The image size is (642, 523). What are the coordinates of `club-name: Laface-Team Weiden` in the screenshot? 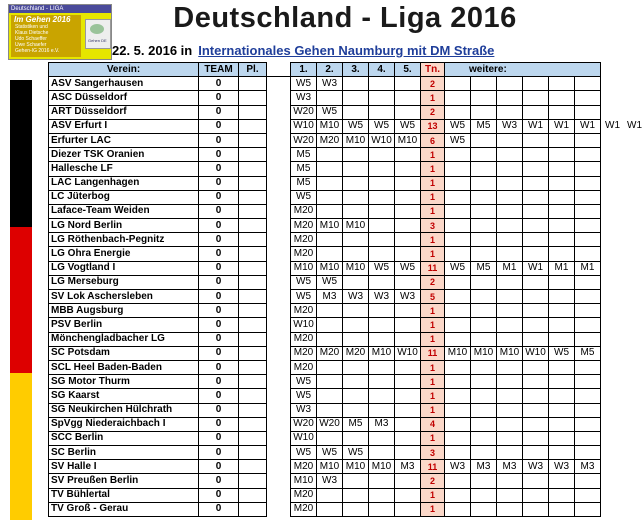 It's located at (123, 211).